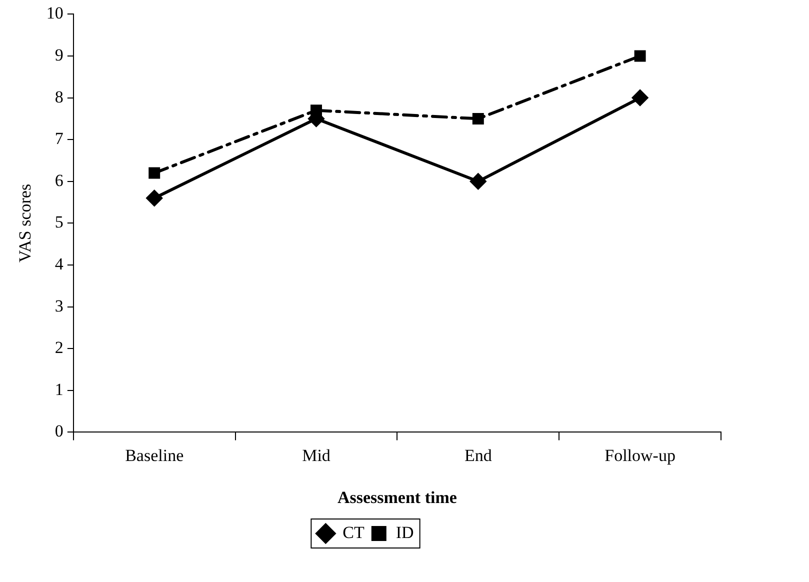 This screenshot has height=582, width=809. I want to click on y-tick-label: 4, so click(59, 264).